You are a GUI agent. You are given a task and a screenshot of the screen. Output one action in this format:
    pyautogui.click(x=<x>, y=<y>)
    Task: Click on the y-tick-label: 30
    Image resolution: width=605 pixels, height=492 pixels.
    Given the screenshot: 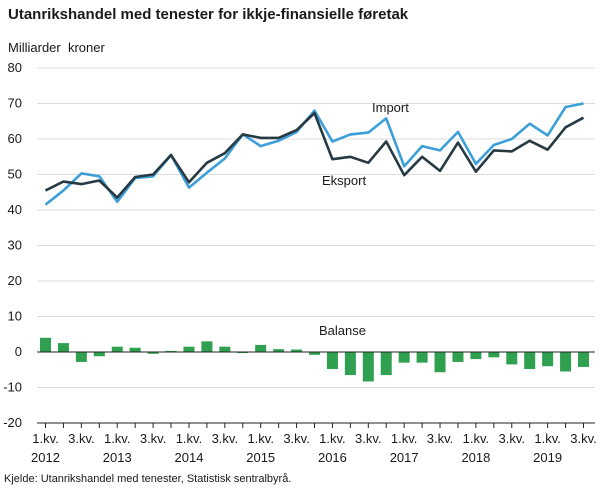 What is the action you would take?
    pyautogui.click(x=15, y=245)
    